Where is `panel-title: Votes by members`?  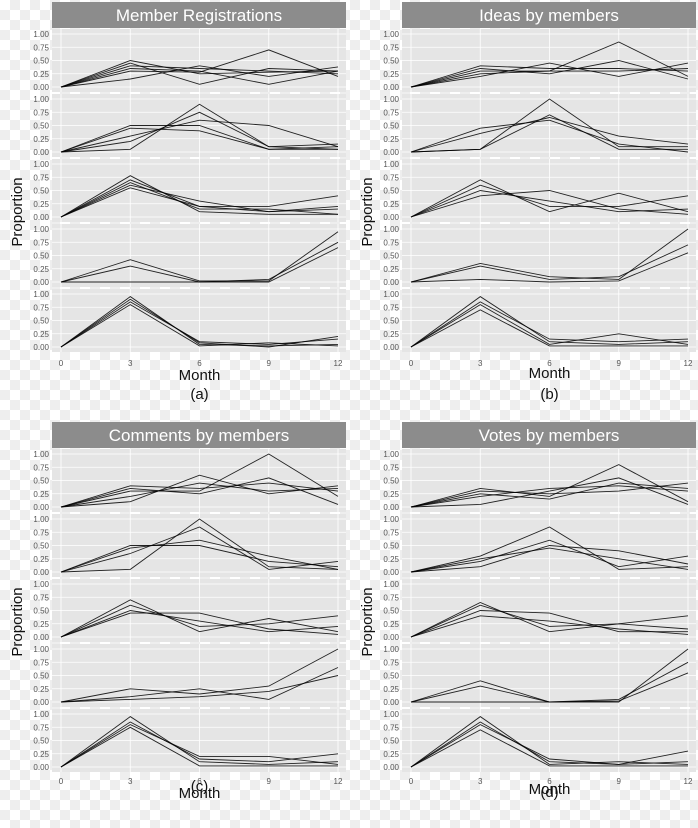
panel-title: Votes by members is located at coordinates (549, 435).